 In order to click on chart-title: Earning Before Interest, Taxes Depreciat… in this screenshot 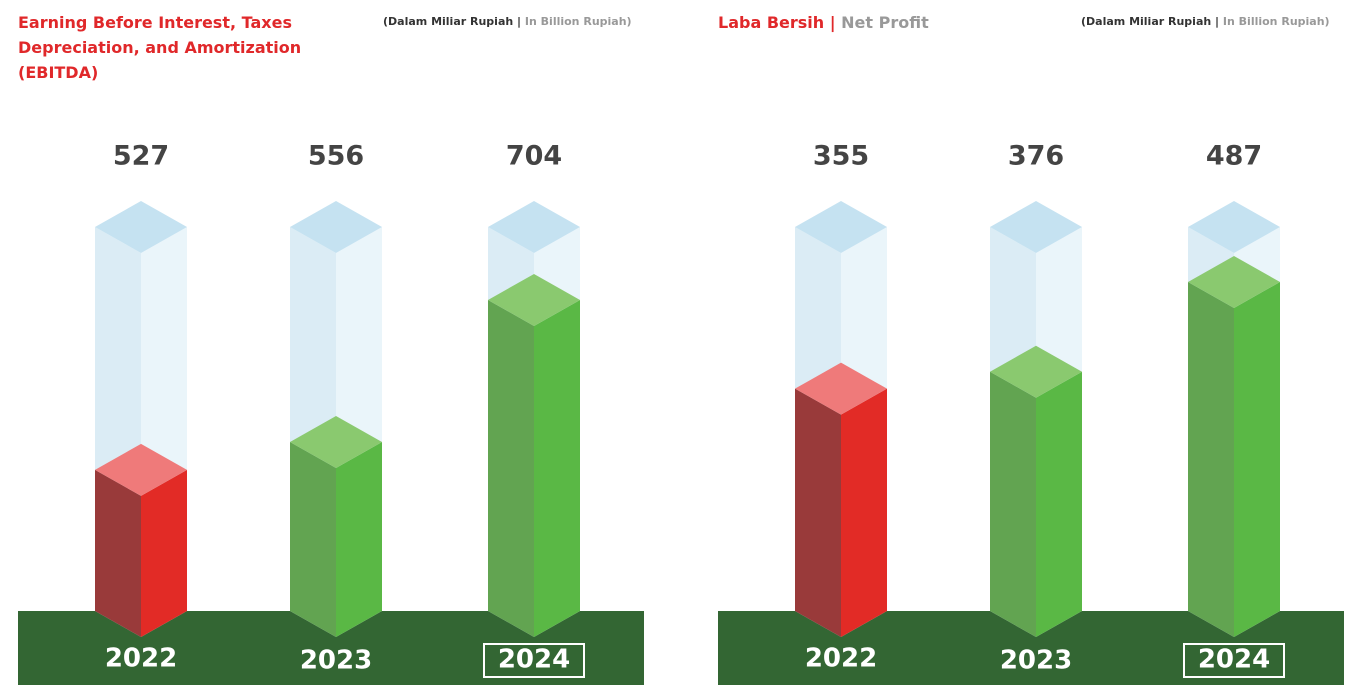, I will do `click(163, 47)`.